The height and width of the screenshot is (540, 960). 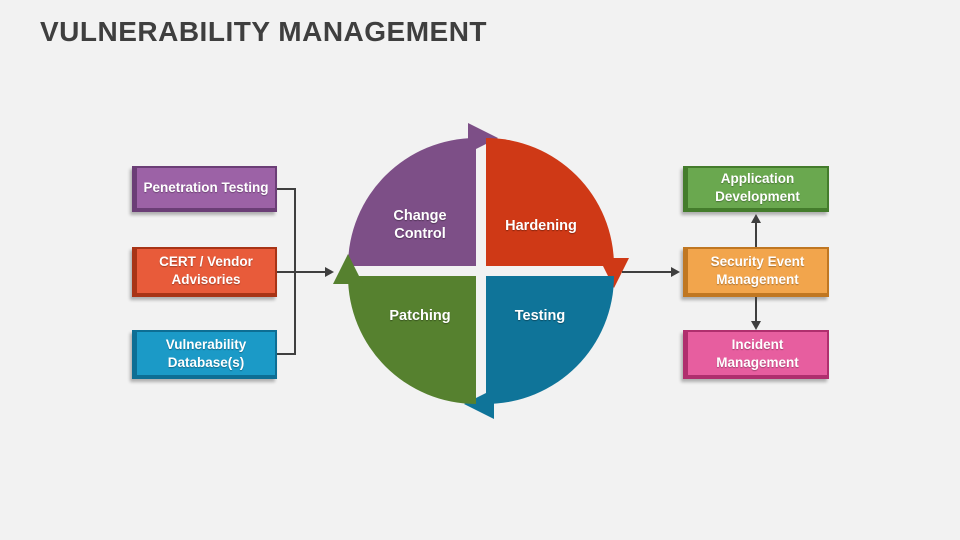 I want to click on segment-label-testing: Testing, so click(x=540, y=315).